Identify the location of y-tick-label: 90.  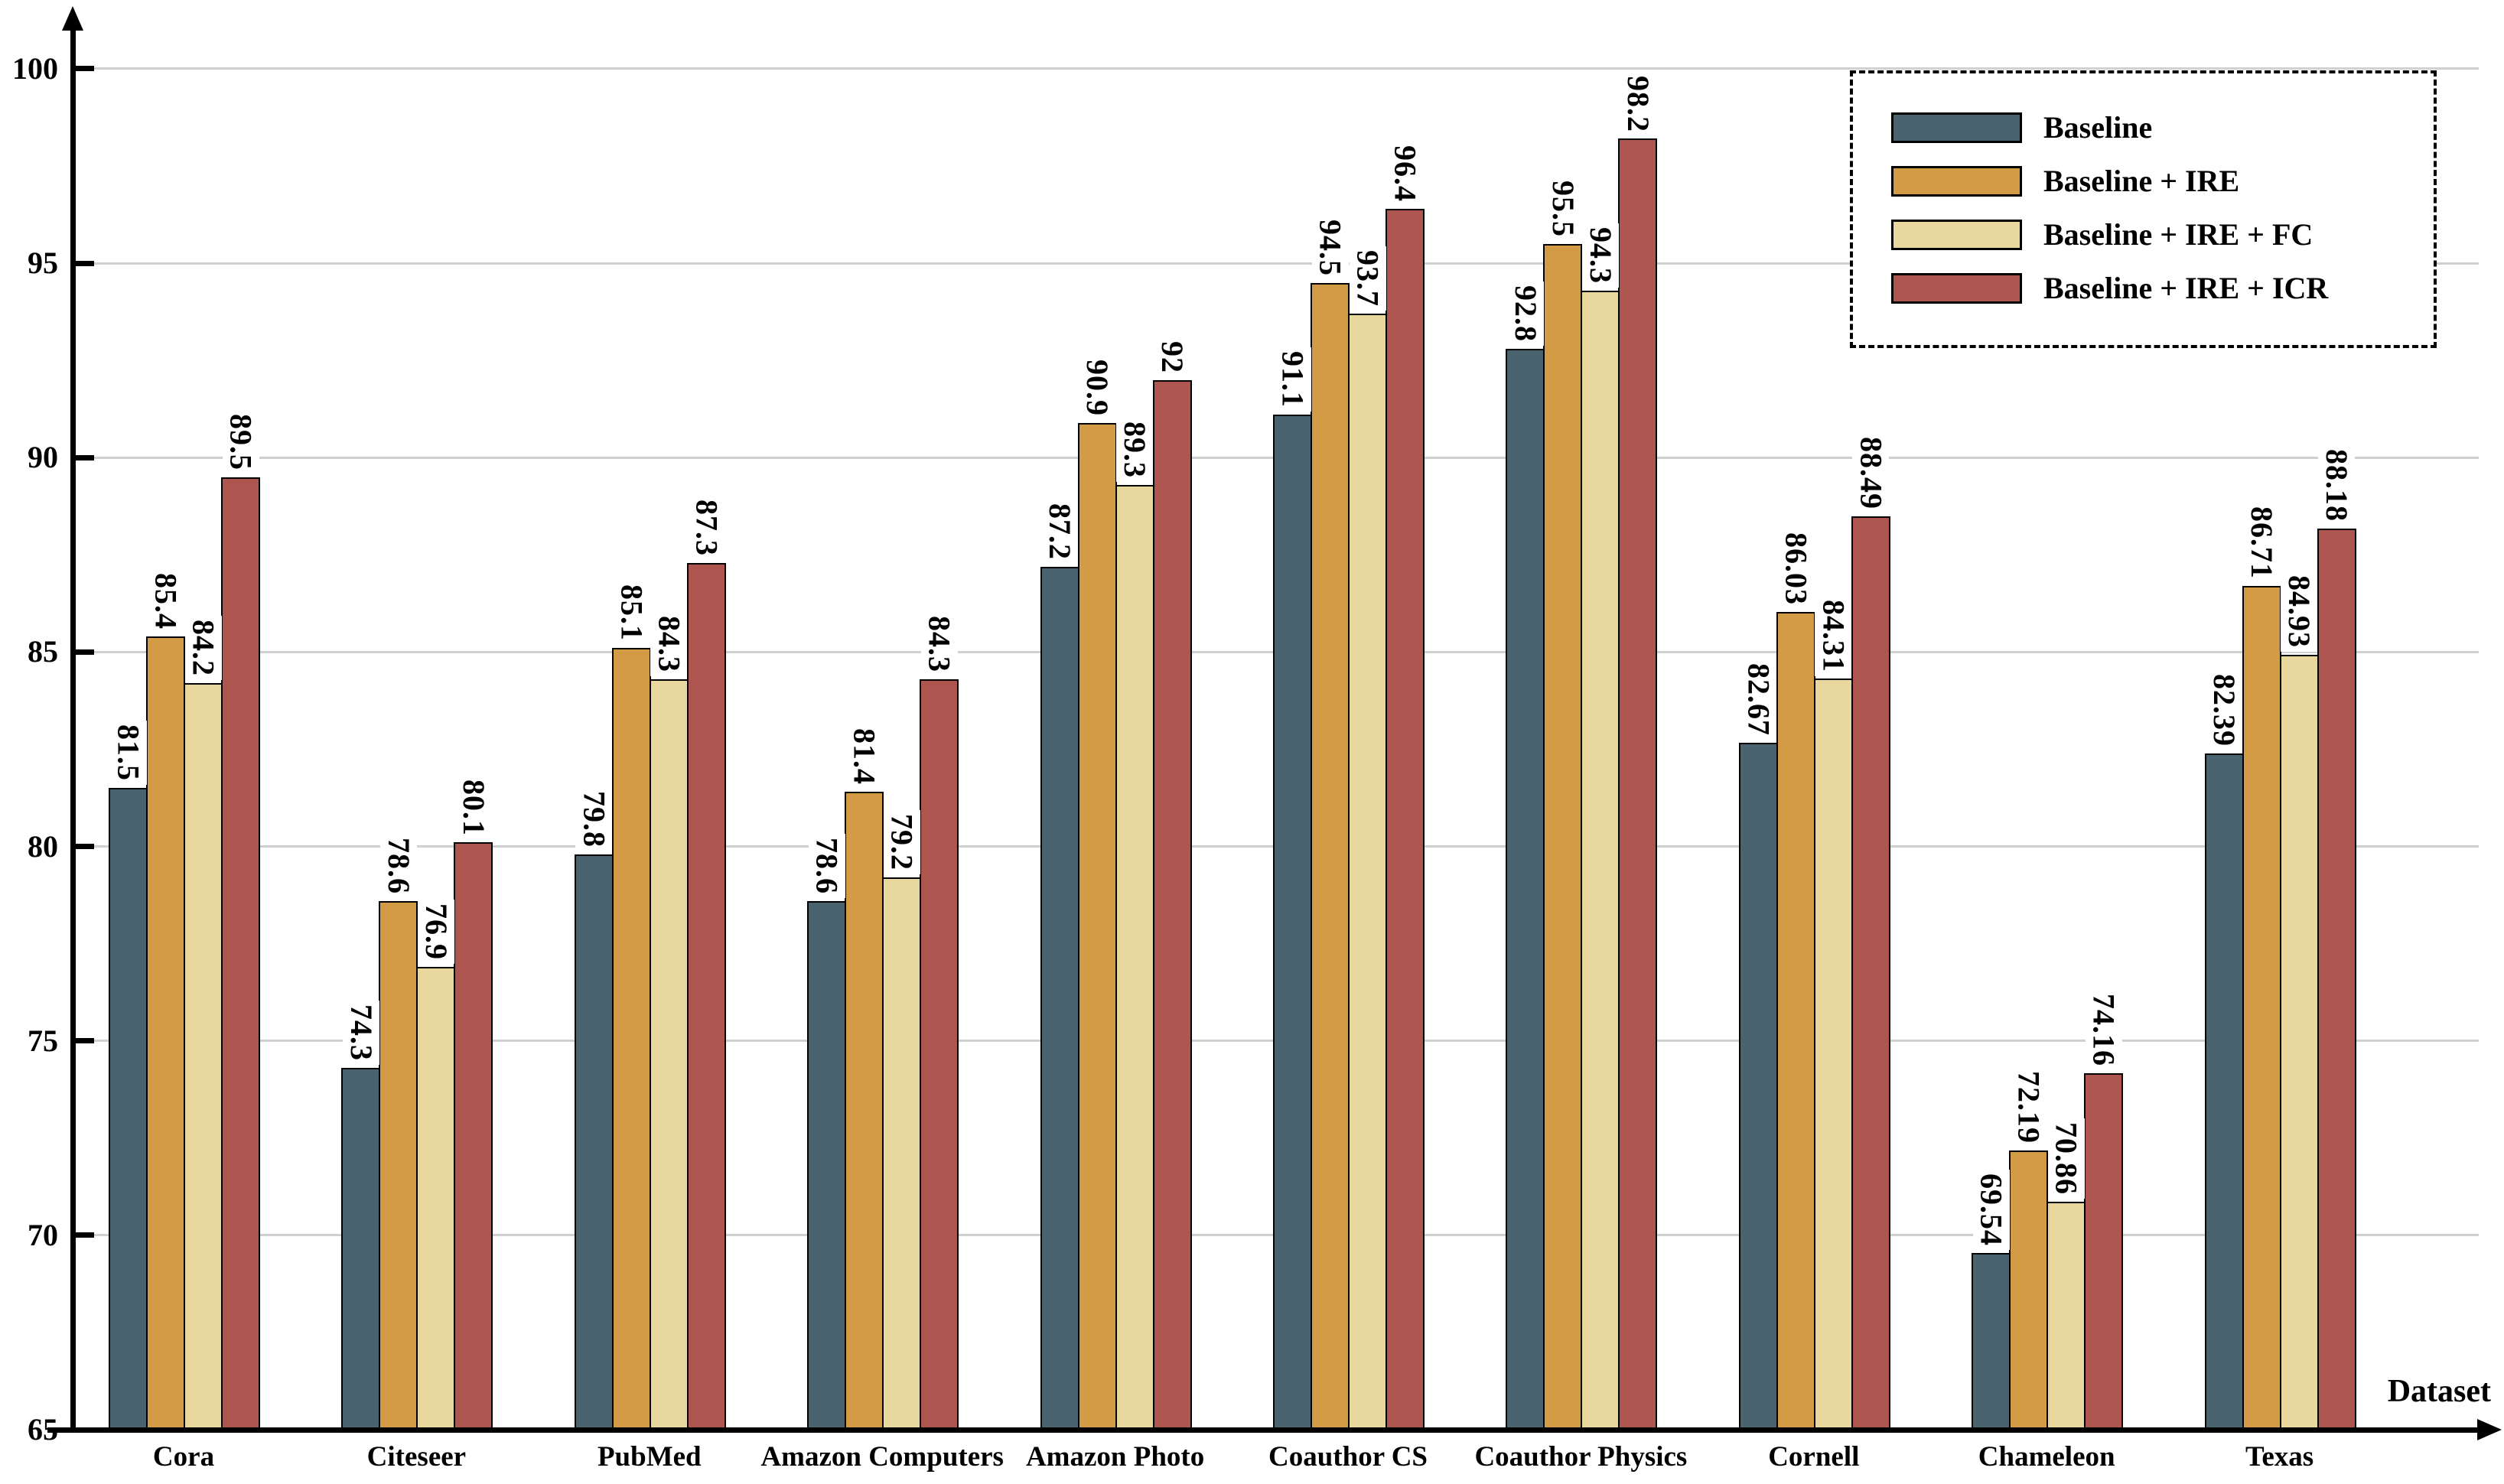
(43, 457).